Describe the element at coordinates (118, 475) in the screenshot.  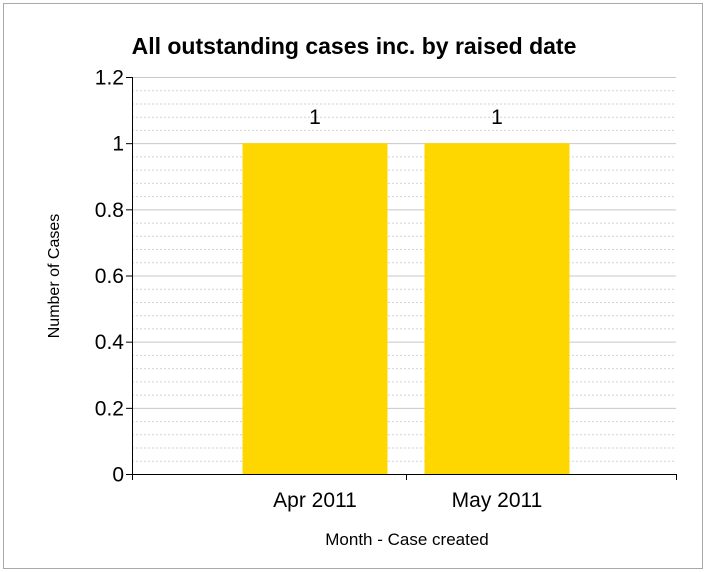
I see `y-tick-label: 0` at that location.